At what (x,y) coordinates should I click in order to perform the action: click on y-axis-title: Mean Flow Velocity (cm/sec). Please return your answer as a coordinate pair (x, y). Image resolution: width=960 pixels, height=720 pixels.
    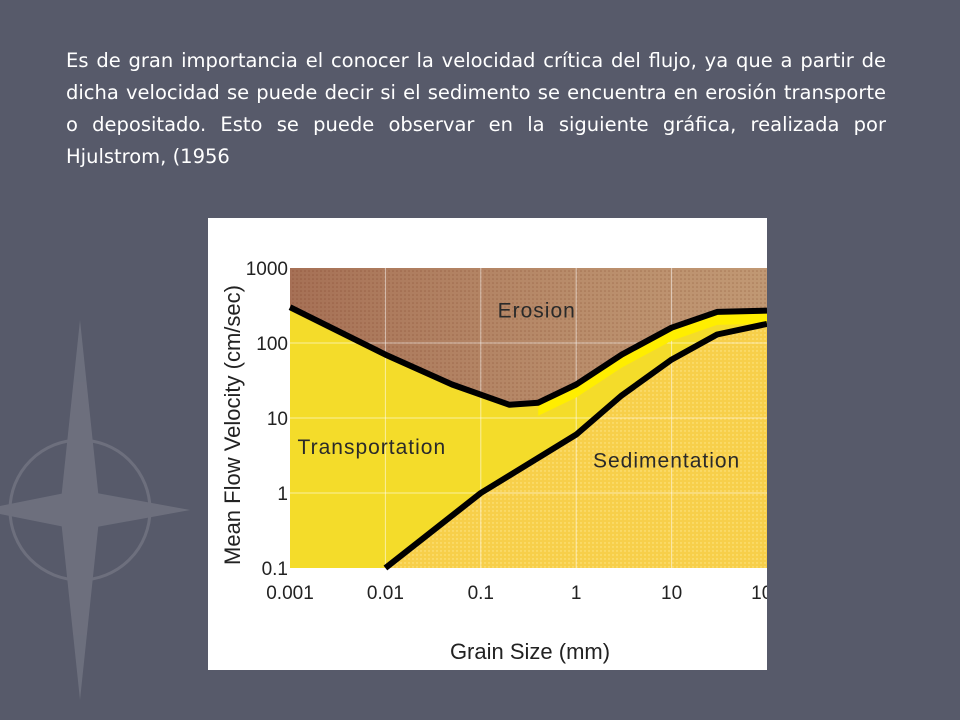
    Looking at the image, I should click on (232, 425).